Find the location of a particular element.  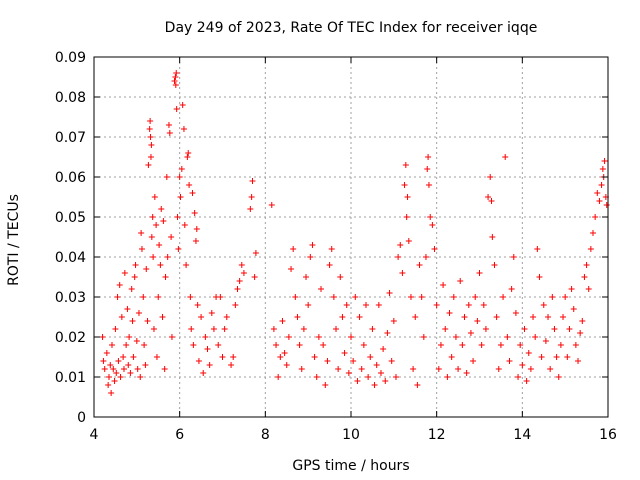

x-tick-label: 12 is located at coordinates (437, 435).